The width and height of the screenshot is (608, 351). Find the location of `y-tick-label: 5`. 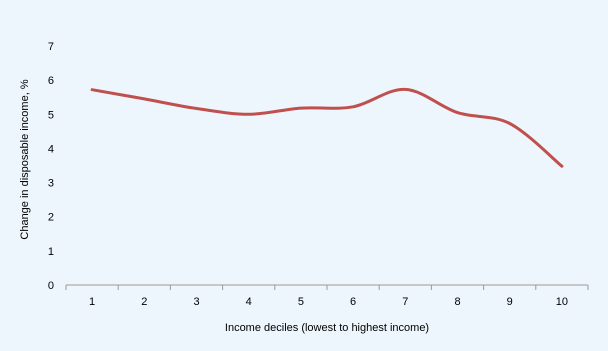

y-tick-label: 5 is located at coordinates (51, 115).